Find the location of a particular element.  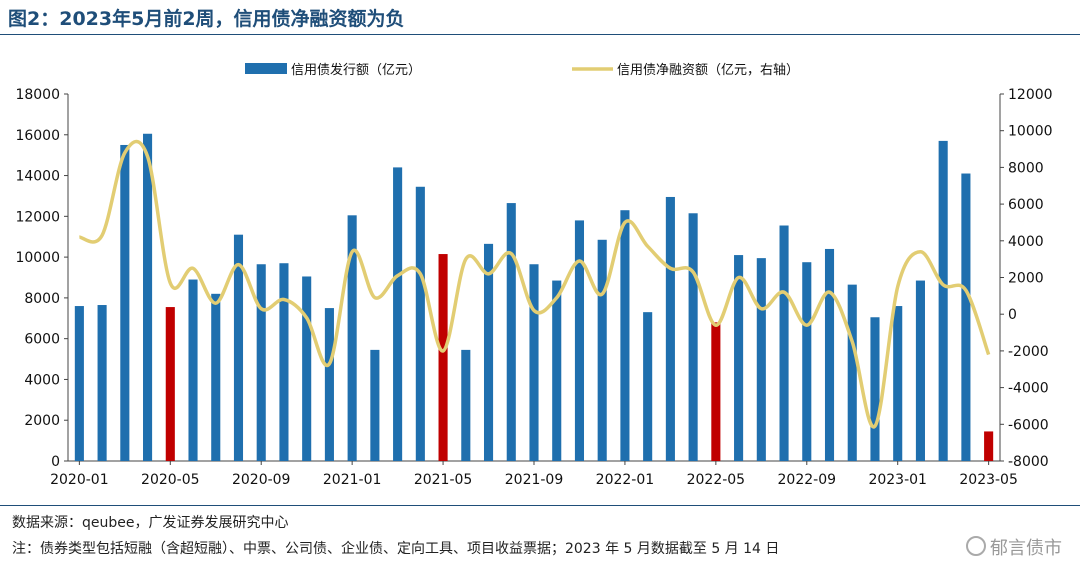

left-tick-label: 12000 is located at coordinates (37, 217).